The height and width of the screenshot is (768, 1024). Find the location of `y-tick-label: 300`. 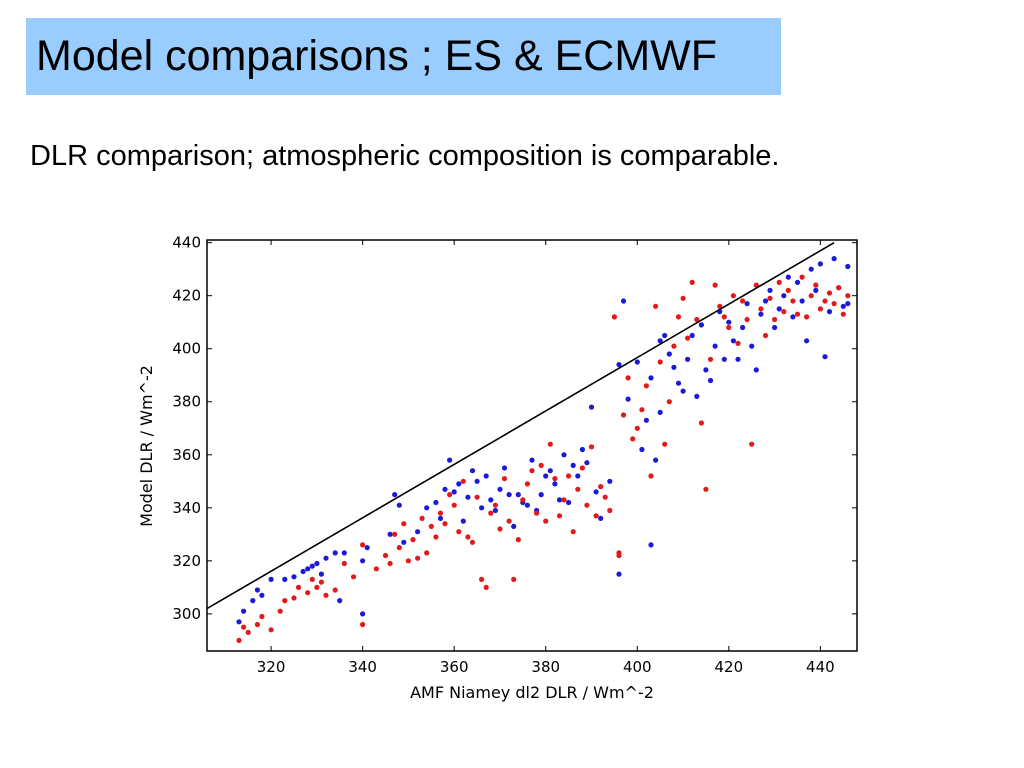

y-tick-label: 300 is located at coordinates (186, 614).